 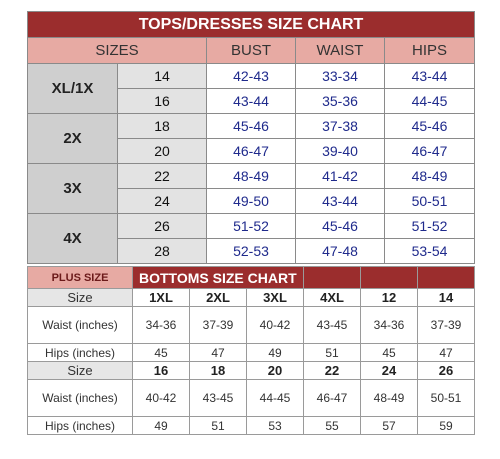 What do you see at coordinates (162, 176) in the screenshot?
I see `size-number: 22` at bounding box center [162, 176].